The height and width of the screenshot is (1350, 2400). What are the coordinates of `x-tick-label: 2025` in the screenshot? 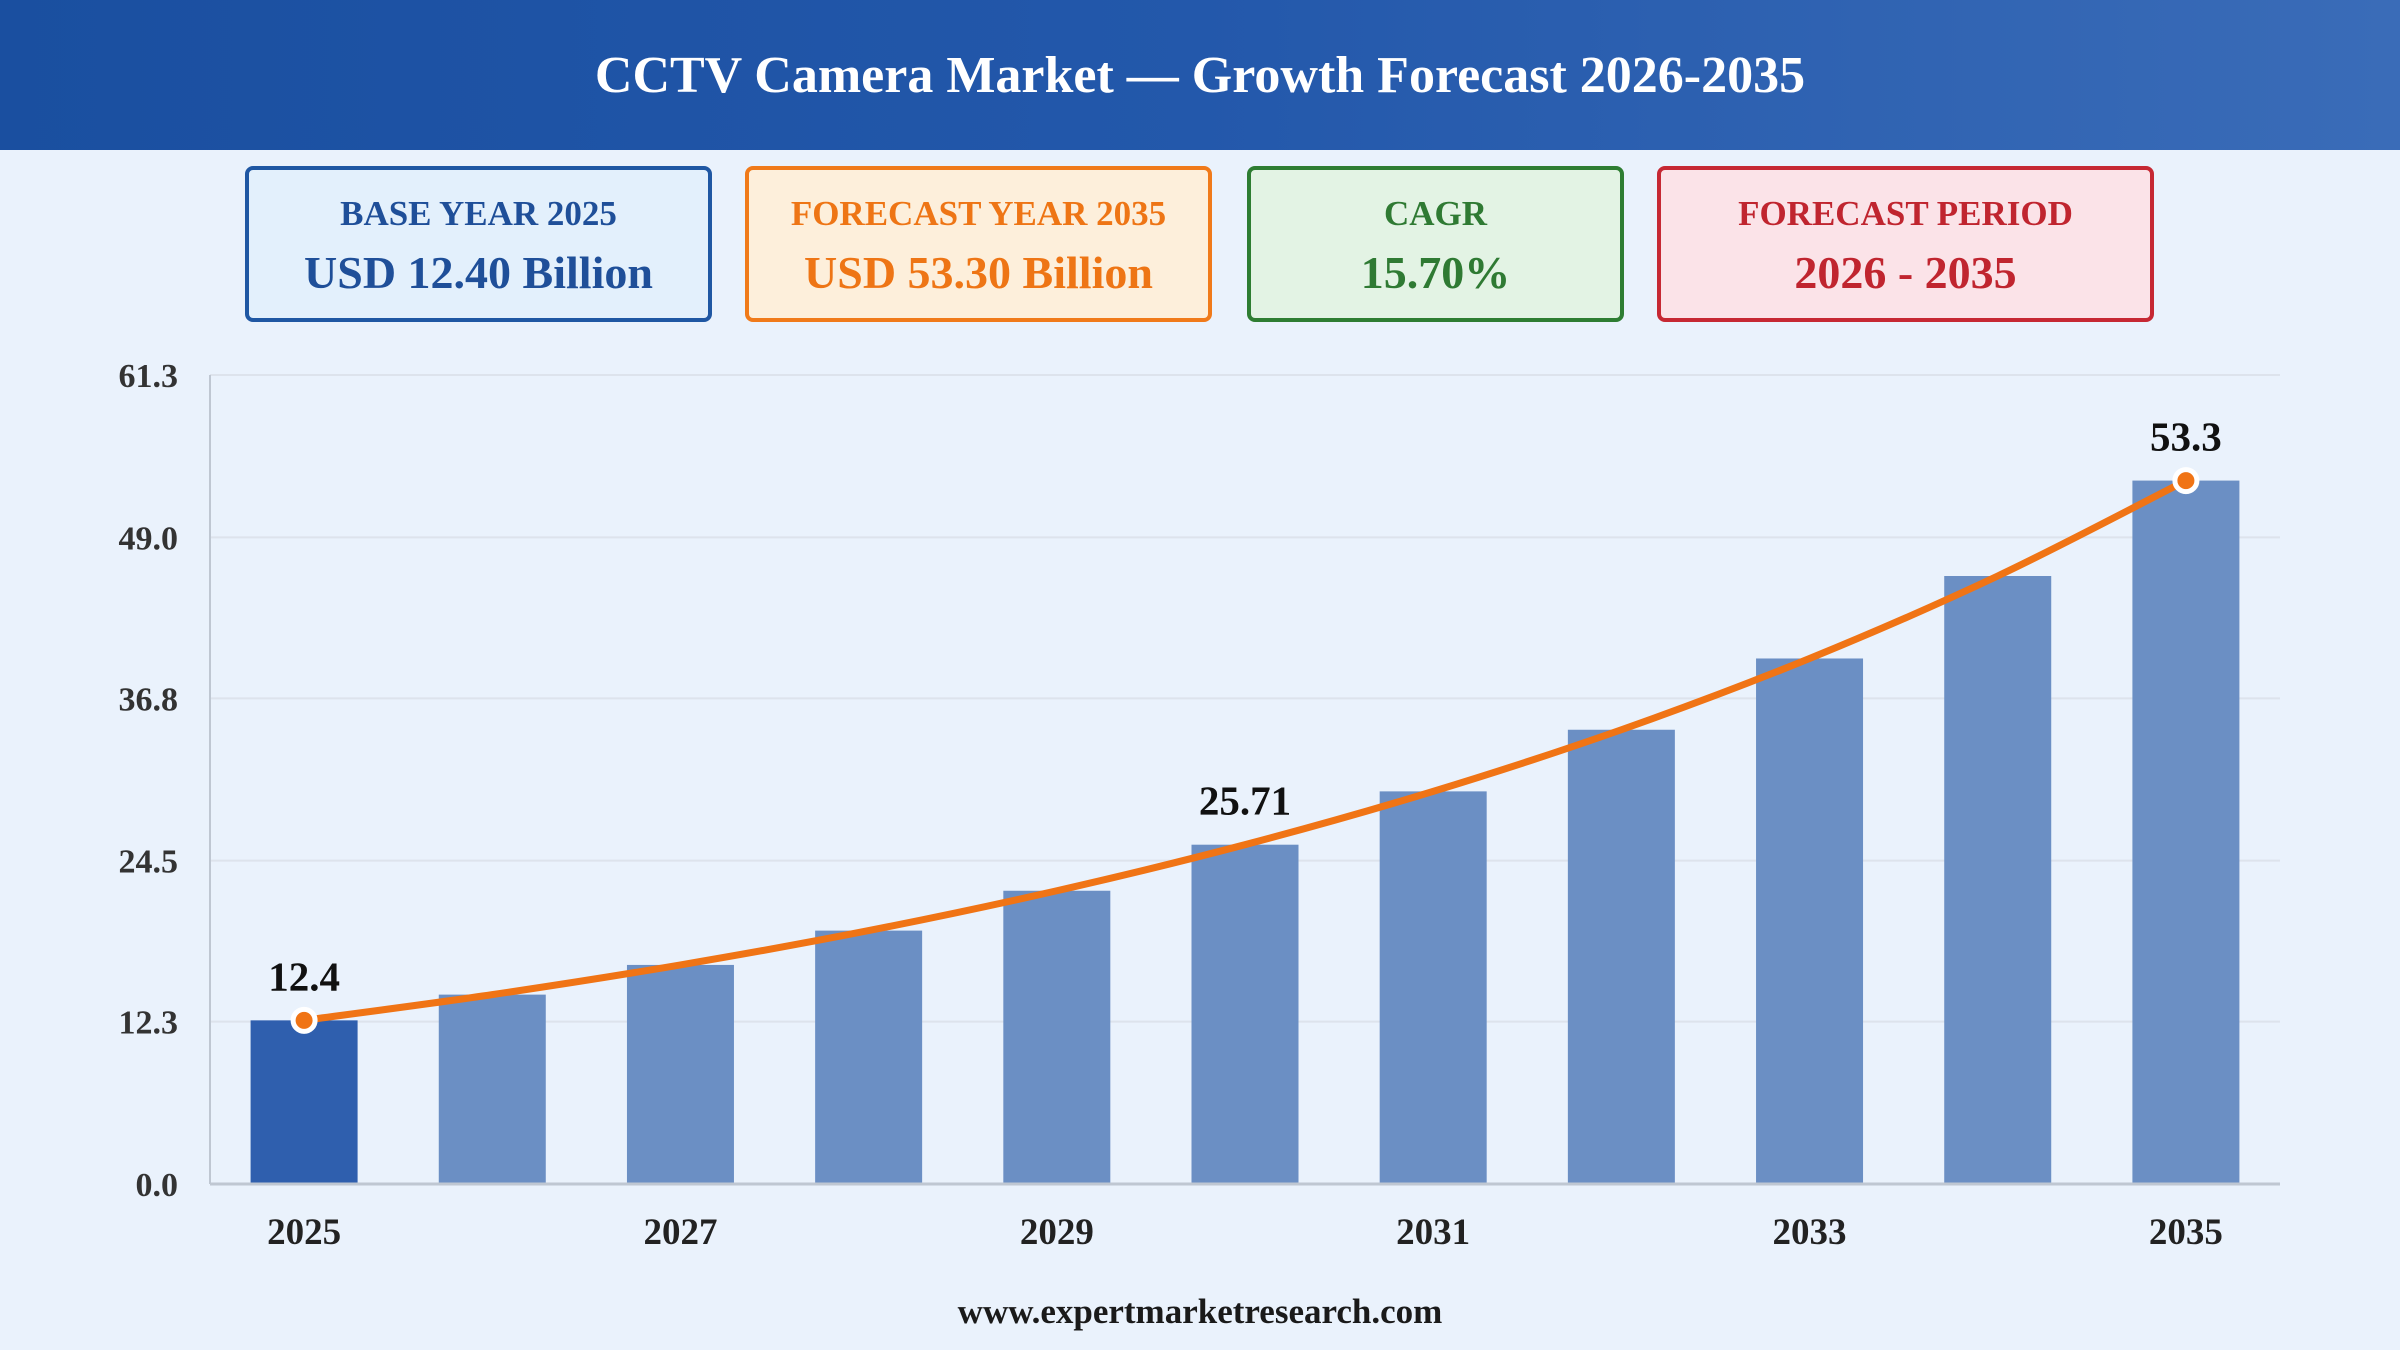 It's located at (304, 1232).